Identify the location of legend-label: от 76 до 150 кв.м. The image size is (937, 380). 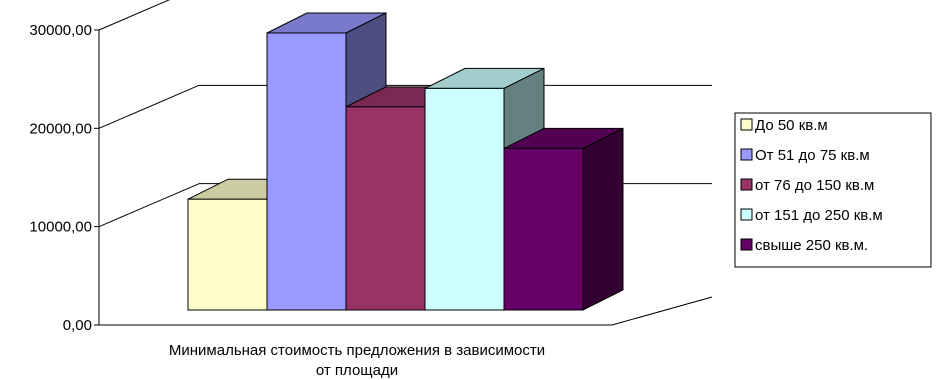
(814, 185).